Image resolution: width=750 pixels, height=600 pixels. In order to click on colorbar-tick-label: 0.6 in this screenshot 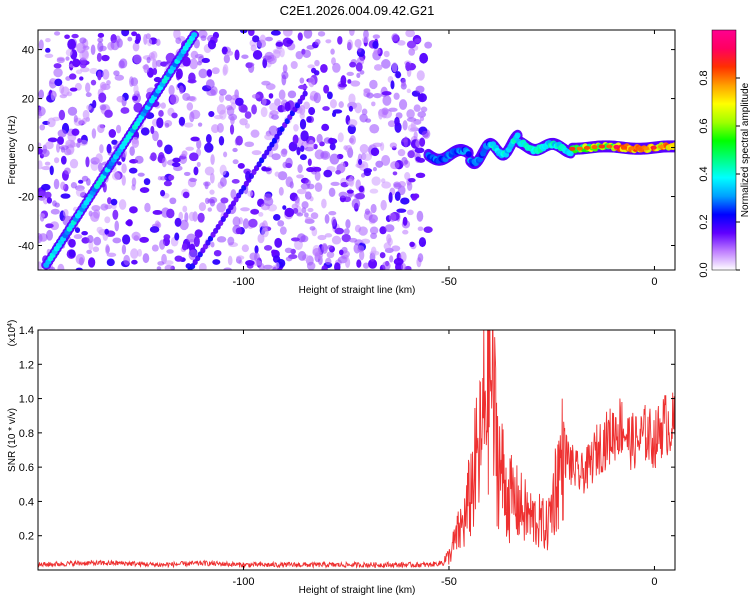, I will do `click(704, 125)`.